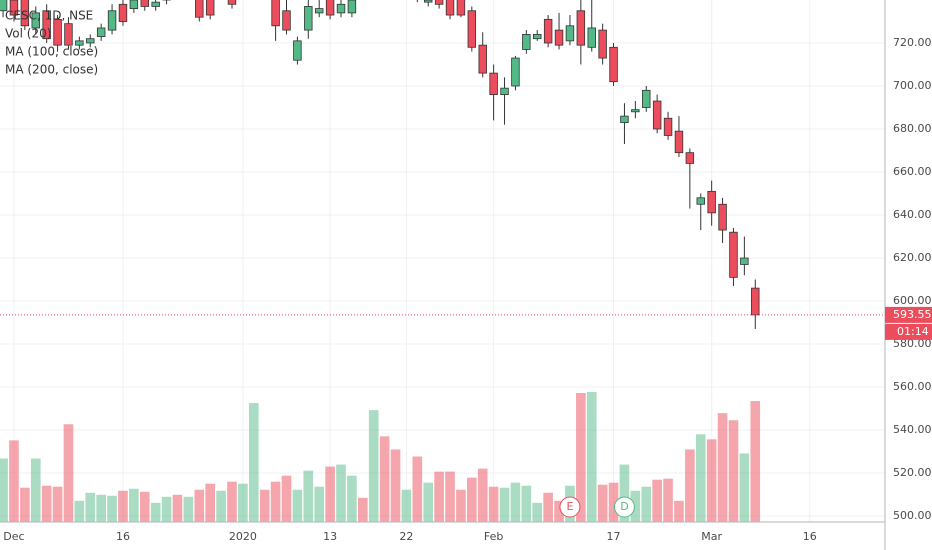 The image size is (932, 550). Describe the element at coordinates (243, 536) in the screenshot. I see `x-tick-label: 2020` at that location.